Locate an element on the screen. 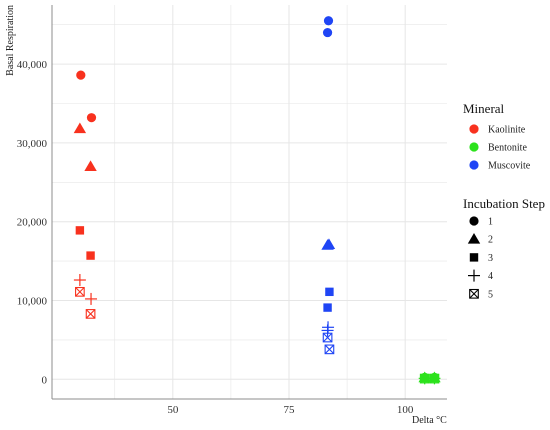 This screenshot has height=430, width=550. legend-mineral-label: Bentonite is located at coordinates (507, 148).